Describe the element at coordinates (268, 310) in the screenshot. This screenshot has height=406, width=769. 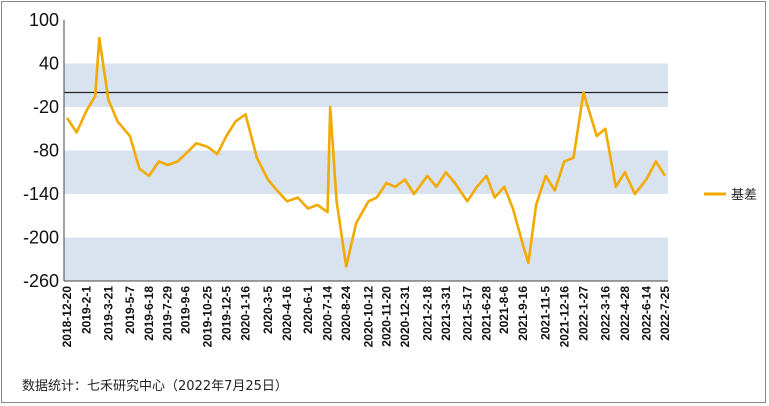
I see `x-tick-label: 2020-3-5` at that location.